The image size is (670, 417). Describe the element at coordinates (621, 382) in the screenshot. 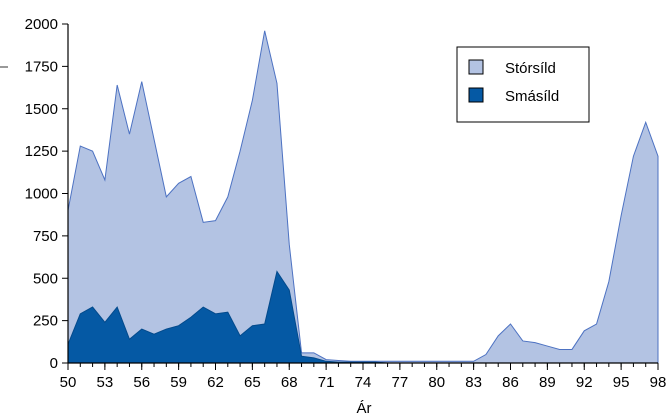

I see `x-tick-label: 95` at that location.